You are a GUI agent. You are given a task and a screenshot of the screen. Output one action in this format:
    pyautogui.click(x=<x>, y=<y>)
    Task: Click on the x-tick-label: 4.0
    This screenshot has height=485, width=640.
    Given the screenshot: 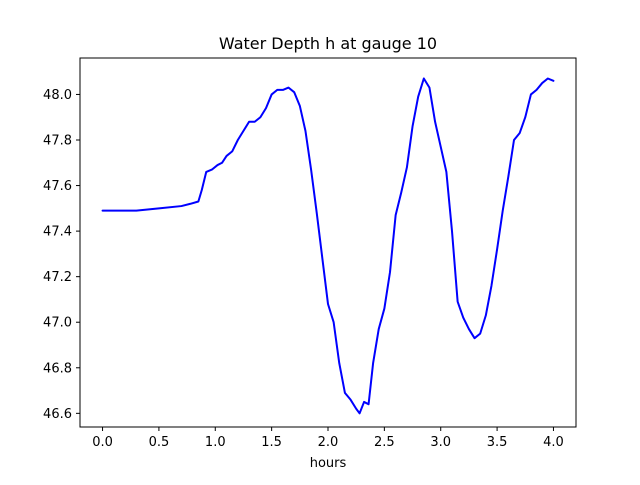 What is the action you would take?
    pyautogui.click(x=553, y=442)
    